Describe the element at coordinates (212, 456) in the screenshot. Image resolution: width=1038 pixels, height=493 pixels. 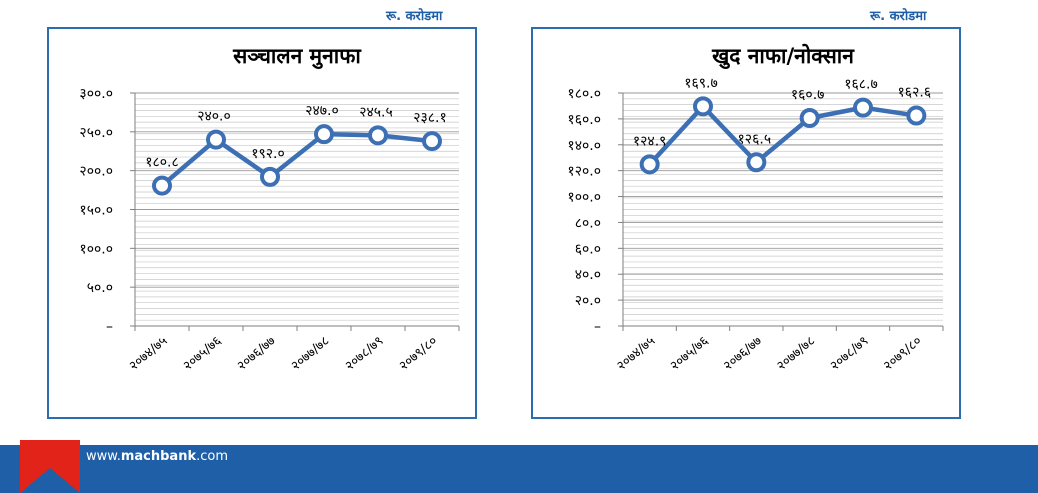
I see `site-suffix: .com` at that location.